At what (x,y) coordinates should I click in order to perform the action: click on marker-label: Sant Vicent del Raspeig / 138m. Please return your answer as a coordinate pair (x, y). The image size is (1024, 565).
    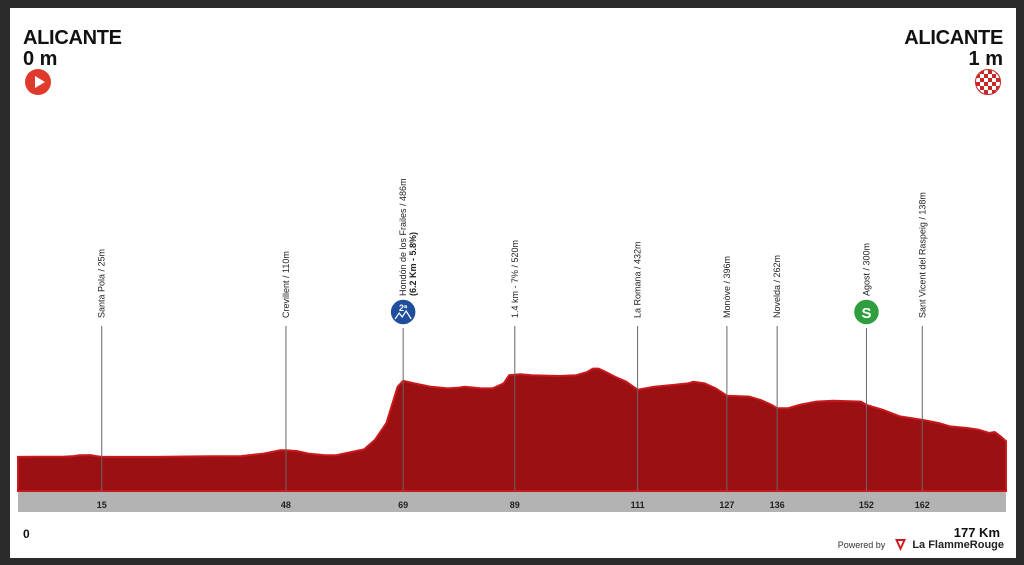
    Looking at the image, I should click on (922, 255).